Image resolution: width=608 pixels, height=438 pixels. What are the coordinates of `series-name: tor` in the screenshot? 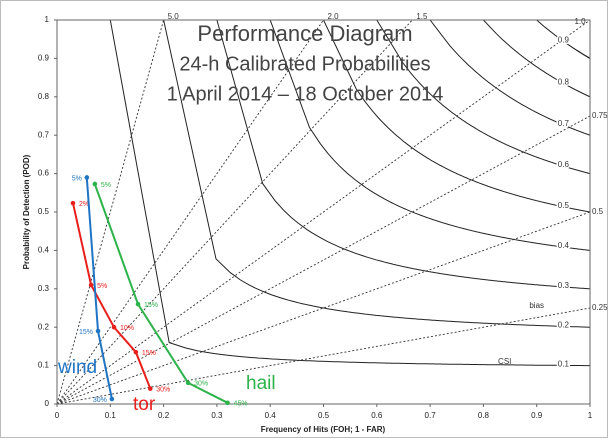 It's located at (144, 404).